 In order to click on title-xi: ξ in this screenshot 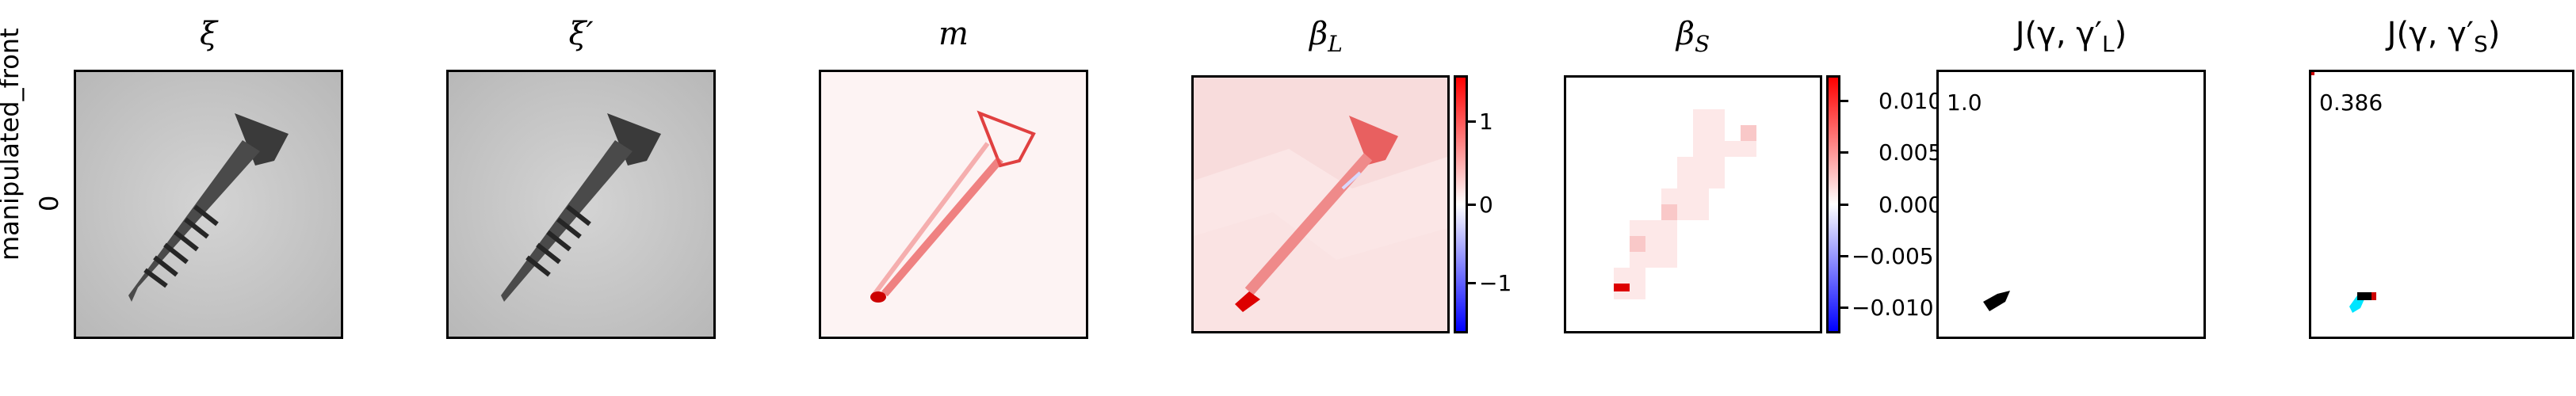, I will do `click(208, 34)`.